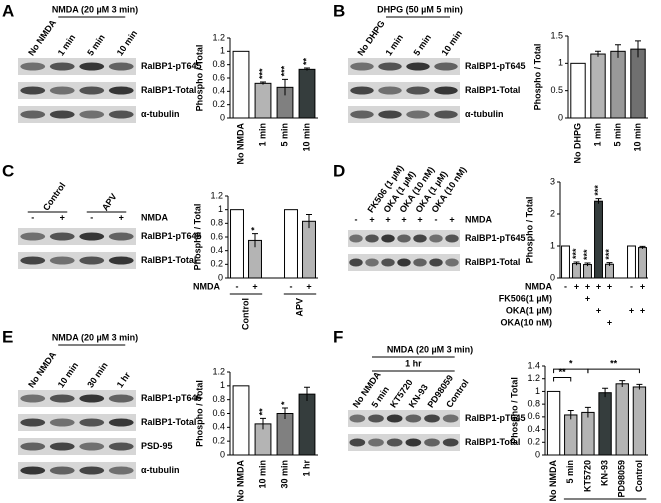 This screenshot has height=503, width=661. Describe the element at coordinates (216, 236) in the screenshot. I see `y-tick-label: 0.6` at that location.